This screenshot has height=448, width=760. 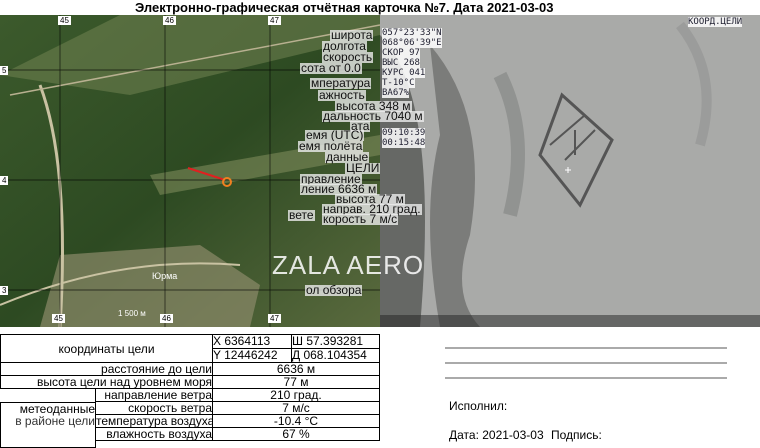 I want to click on overlay-text: ление 6636 м, so click(x=339, y=189).